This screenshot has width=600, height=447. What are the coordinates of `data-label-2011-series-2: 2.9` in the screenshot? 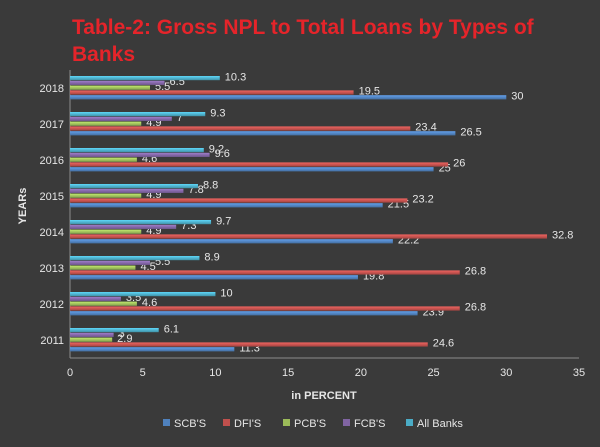 It's located at (124, 339).